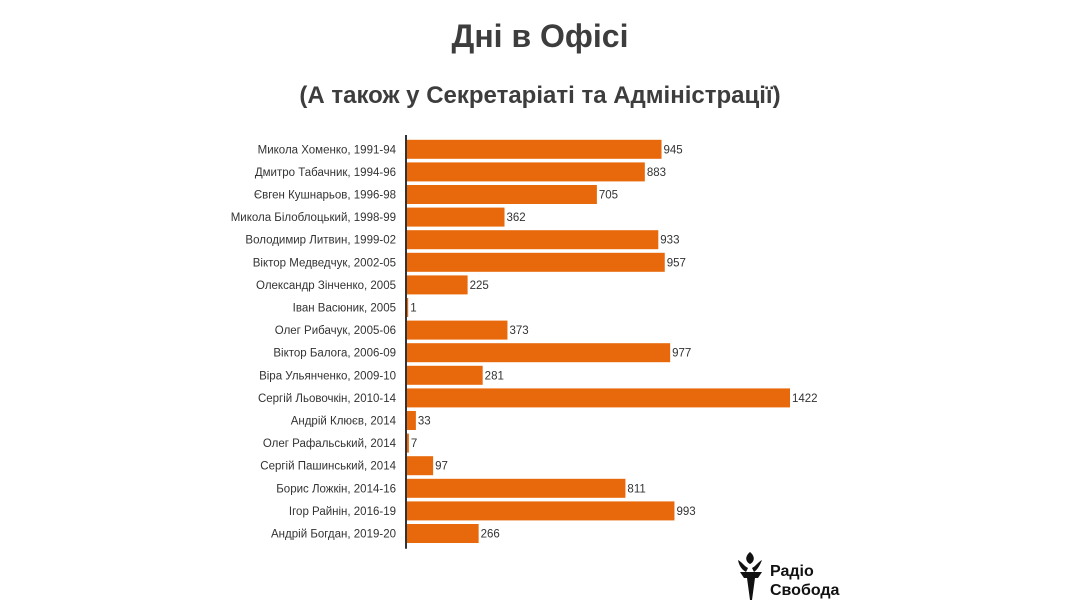 Image resolution: width=1080 pixels, height=608 pixels. What do you see at coordinates (792, 571) in the screenshot?
I see `logo-line-1: Радіо` at bounding box center [792, 571].